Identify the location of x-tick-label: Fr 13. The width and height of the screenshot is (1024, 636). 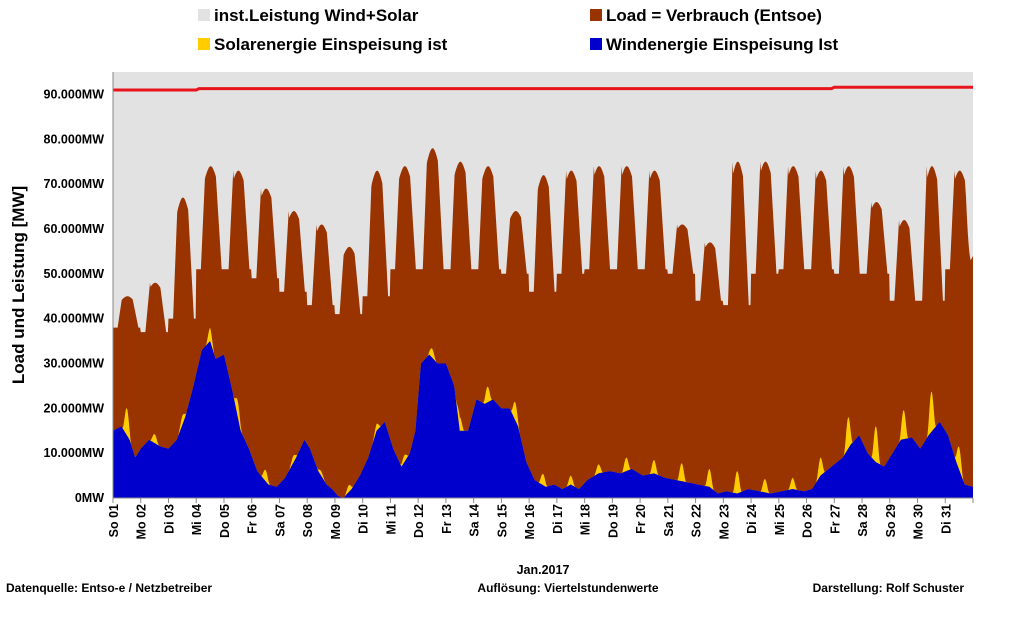
(447, 519).